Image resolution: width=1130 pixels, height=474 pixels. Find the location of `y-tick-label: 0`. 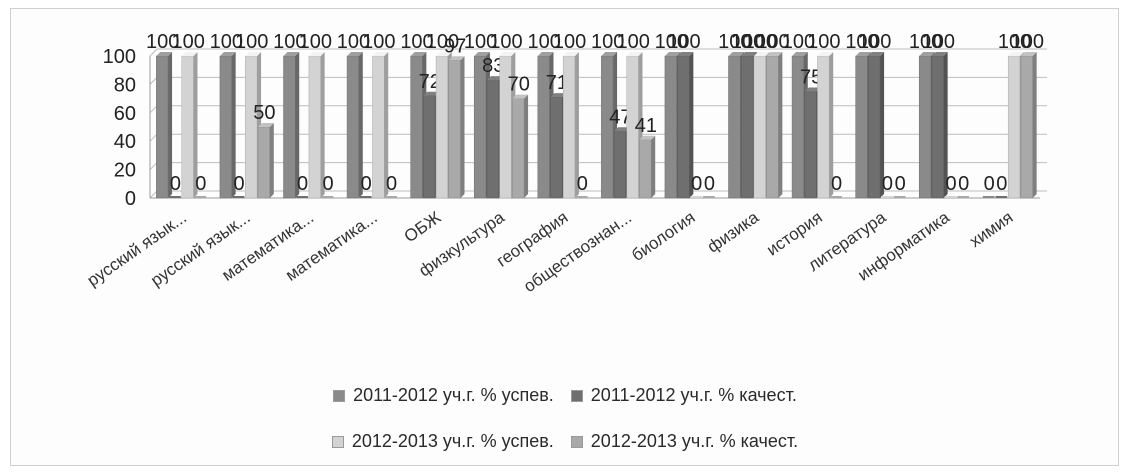

y-tick-label: 0 is located at coordinates (130, 199).